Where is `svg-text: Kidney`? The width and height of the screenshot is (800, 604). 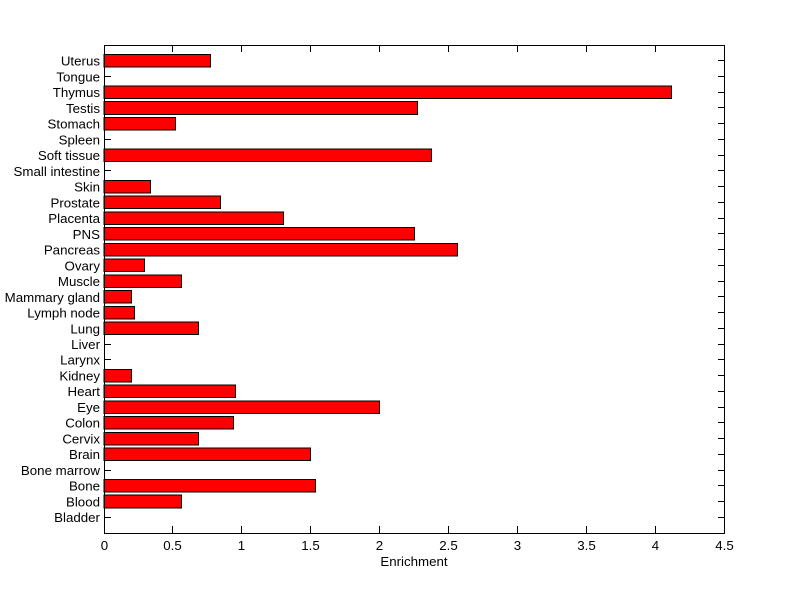 svg-text: Kidney is located at coordinates (79, 376).